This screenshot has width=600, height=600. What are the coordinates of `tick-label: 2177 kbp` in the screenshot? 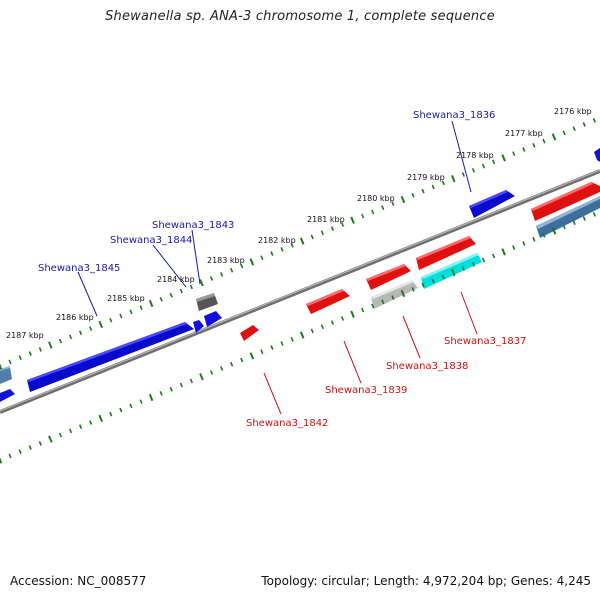 It's located at (524, 133).